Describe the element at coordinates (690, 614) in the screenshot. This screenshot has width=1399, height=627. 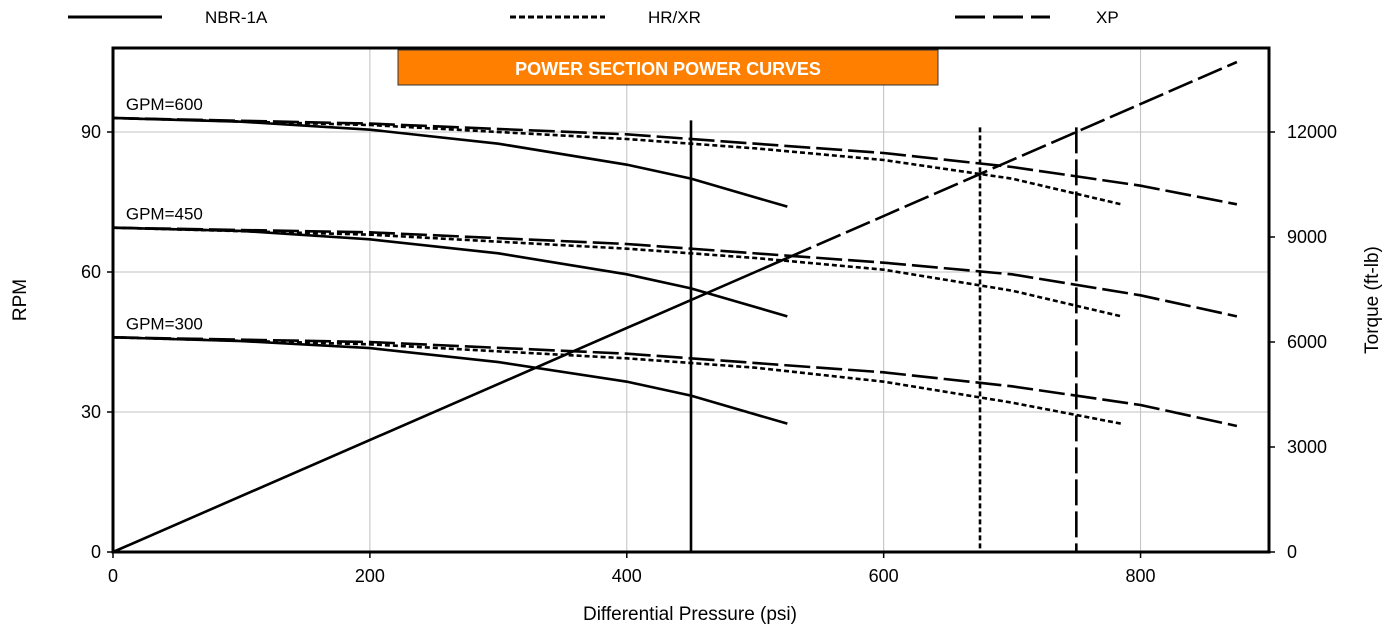
I see `x-axis-title: Differential Pressure (psi)` at that location.